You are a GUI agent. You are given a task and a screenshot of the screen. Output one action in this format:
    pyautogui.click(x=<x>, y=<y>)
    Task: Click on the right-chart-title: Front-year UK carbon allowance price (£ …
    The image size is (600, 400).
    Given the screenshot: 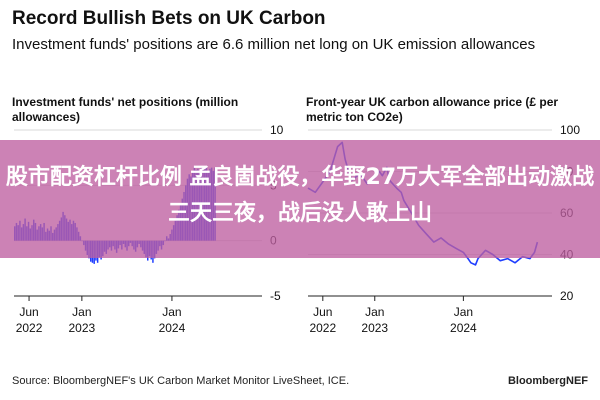 What is the action you would take?
    pyautogui.click(x=432, y=109)
    